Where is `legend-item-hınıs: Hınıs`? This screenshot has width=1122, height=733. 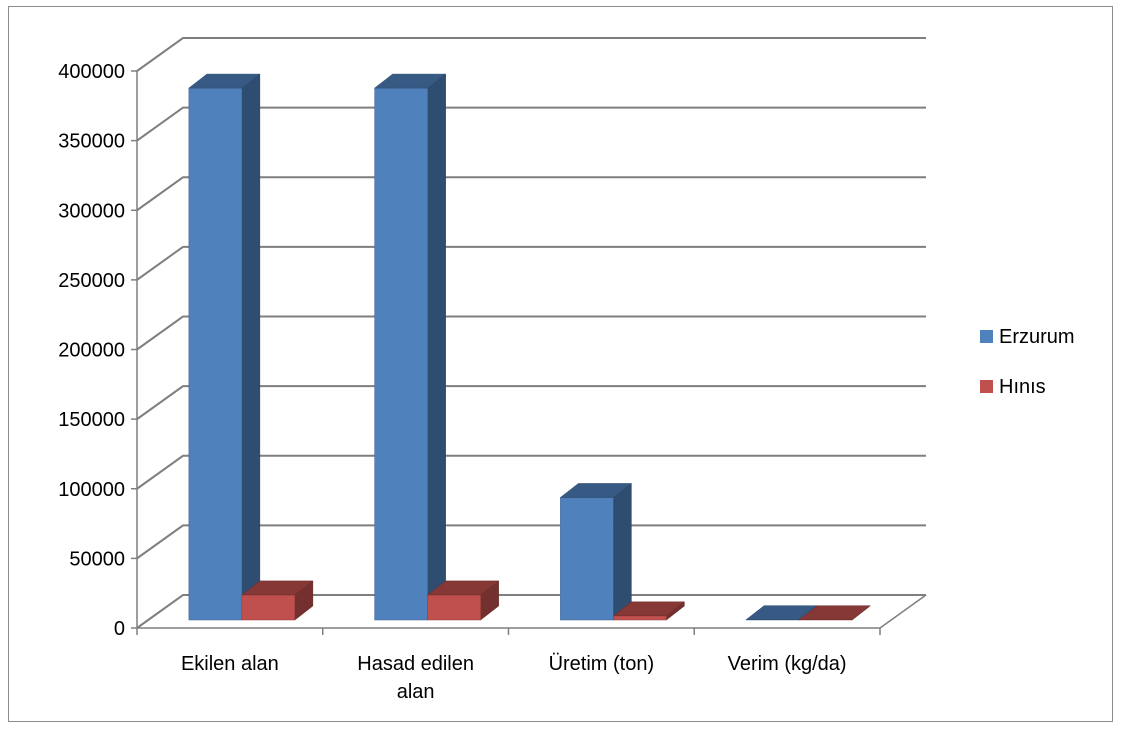
legend-item-hınıs: Hınıs is located at coordinates (1013, 387).